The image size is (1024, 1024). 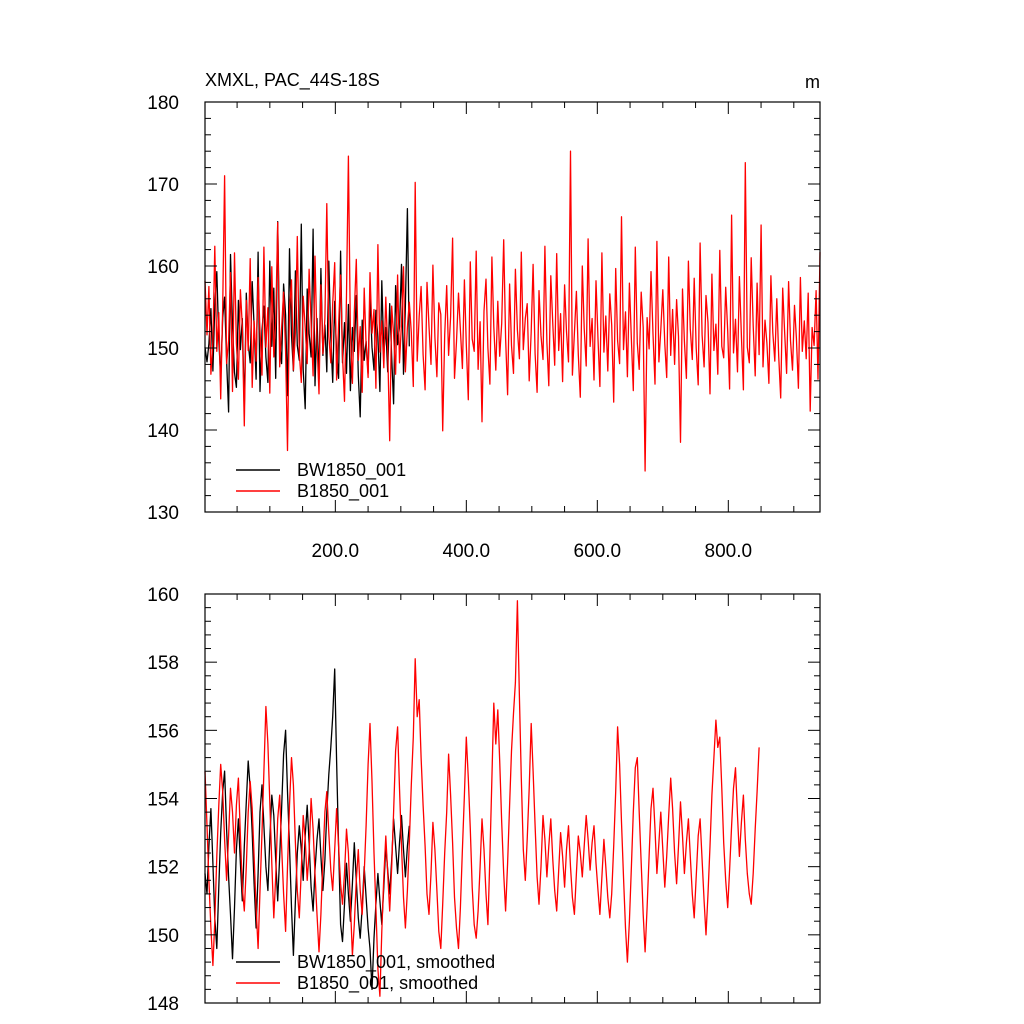 What do you see at coordinates (163, 868) in the screenshot?
I see `y-tick-label: 152` at bounding box center [163, 868].